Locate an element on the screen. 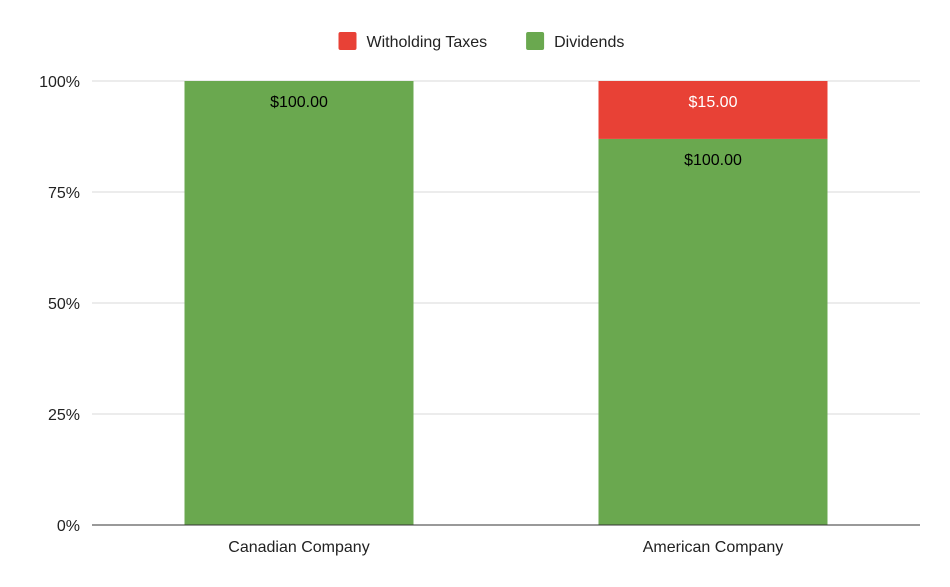  x-axis: Canadian Company American Company is located at coordinates (506, 540).